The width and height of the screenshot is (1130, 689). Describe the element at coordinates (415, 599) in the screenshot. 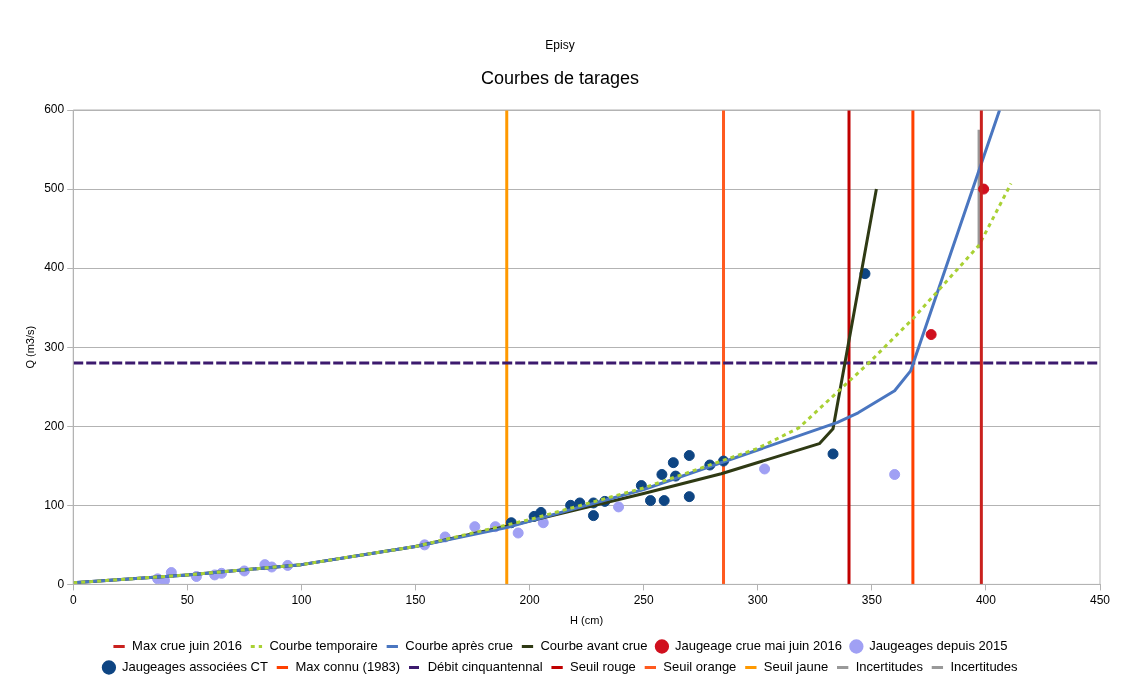

I see `x-tick-label: 150` at that location.